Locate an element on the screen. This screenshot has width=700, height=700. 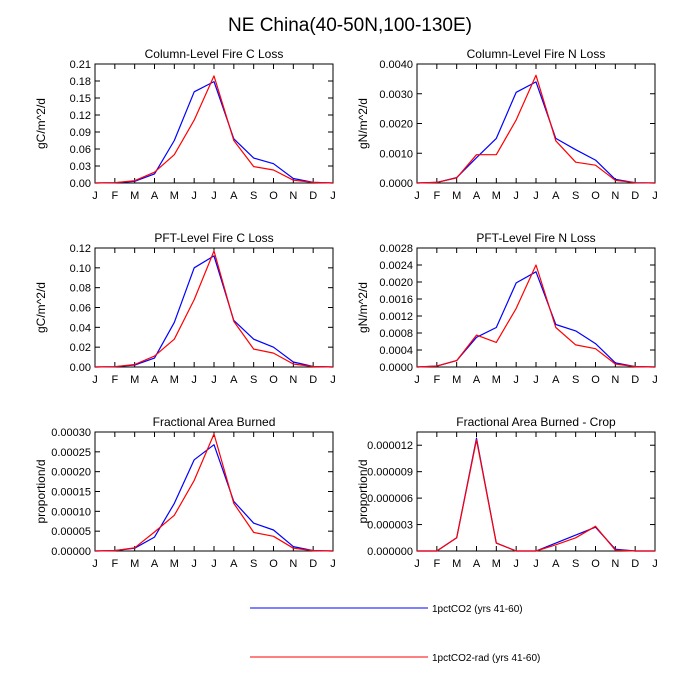
y-tick-label: 0.000009 is located at coordinates (390, 473).